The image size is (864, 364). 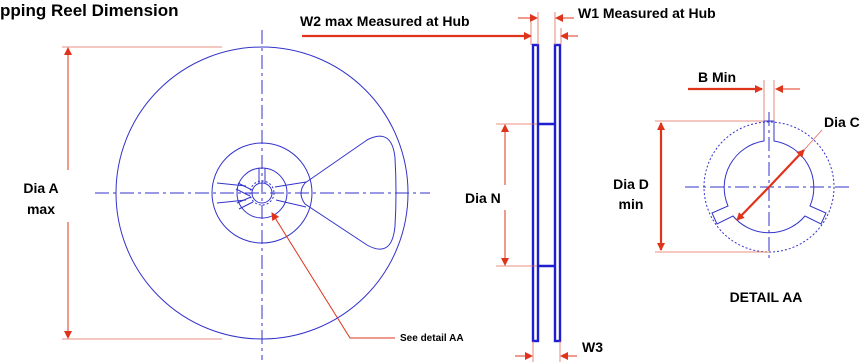 What do you see at coordinates (333, 275) in the screenshot?
I see `see-detail-leader` at bounding box center [333, 275].